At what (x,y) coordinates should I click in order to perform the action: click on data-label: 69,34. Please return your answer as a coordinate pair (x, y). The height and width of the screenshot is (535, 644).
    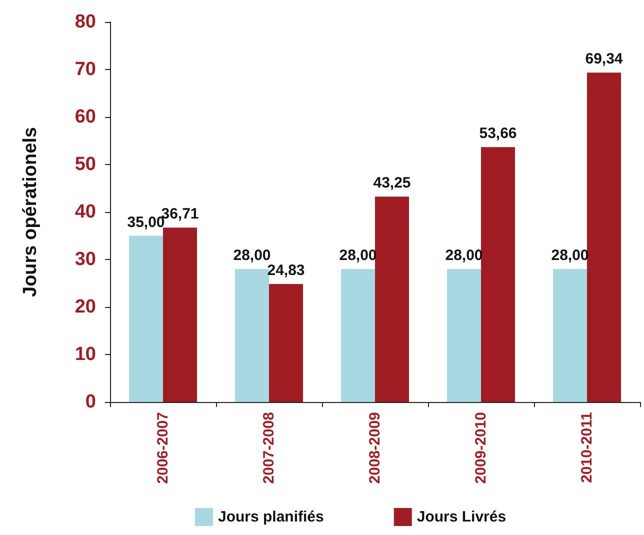
    Looking at the image, I should click on (604, 59).